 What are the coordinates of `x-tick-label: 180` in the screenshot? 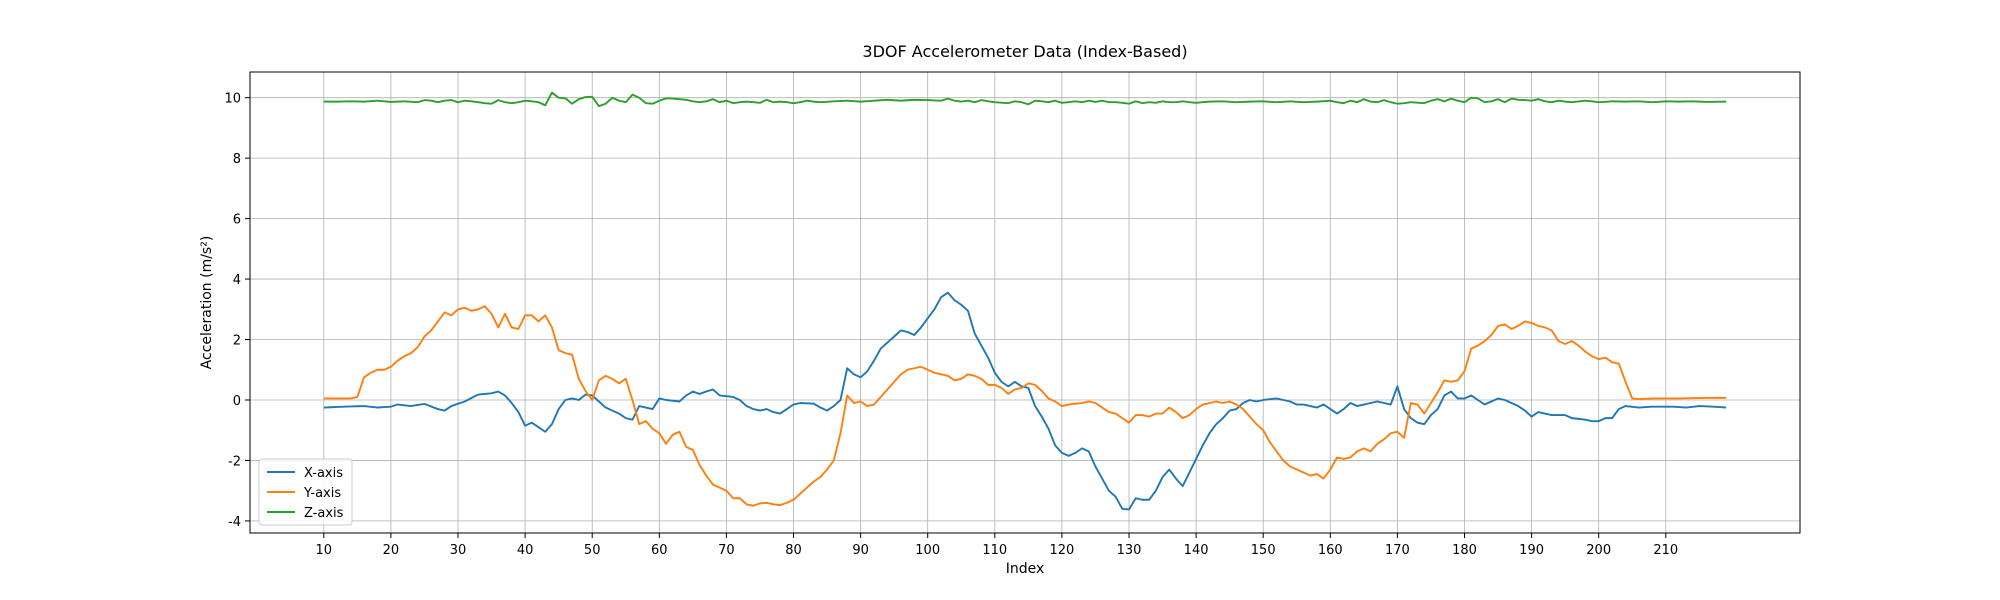 It's located at (1464, 550).